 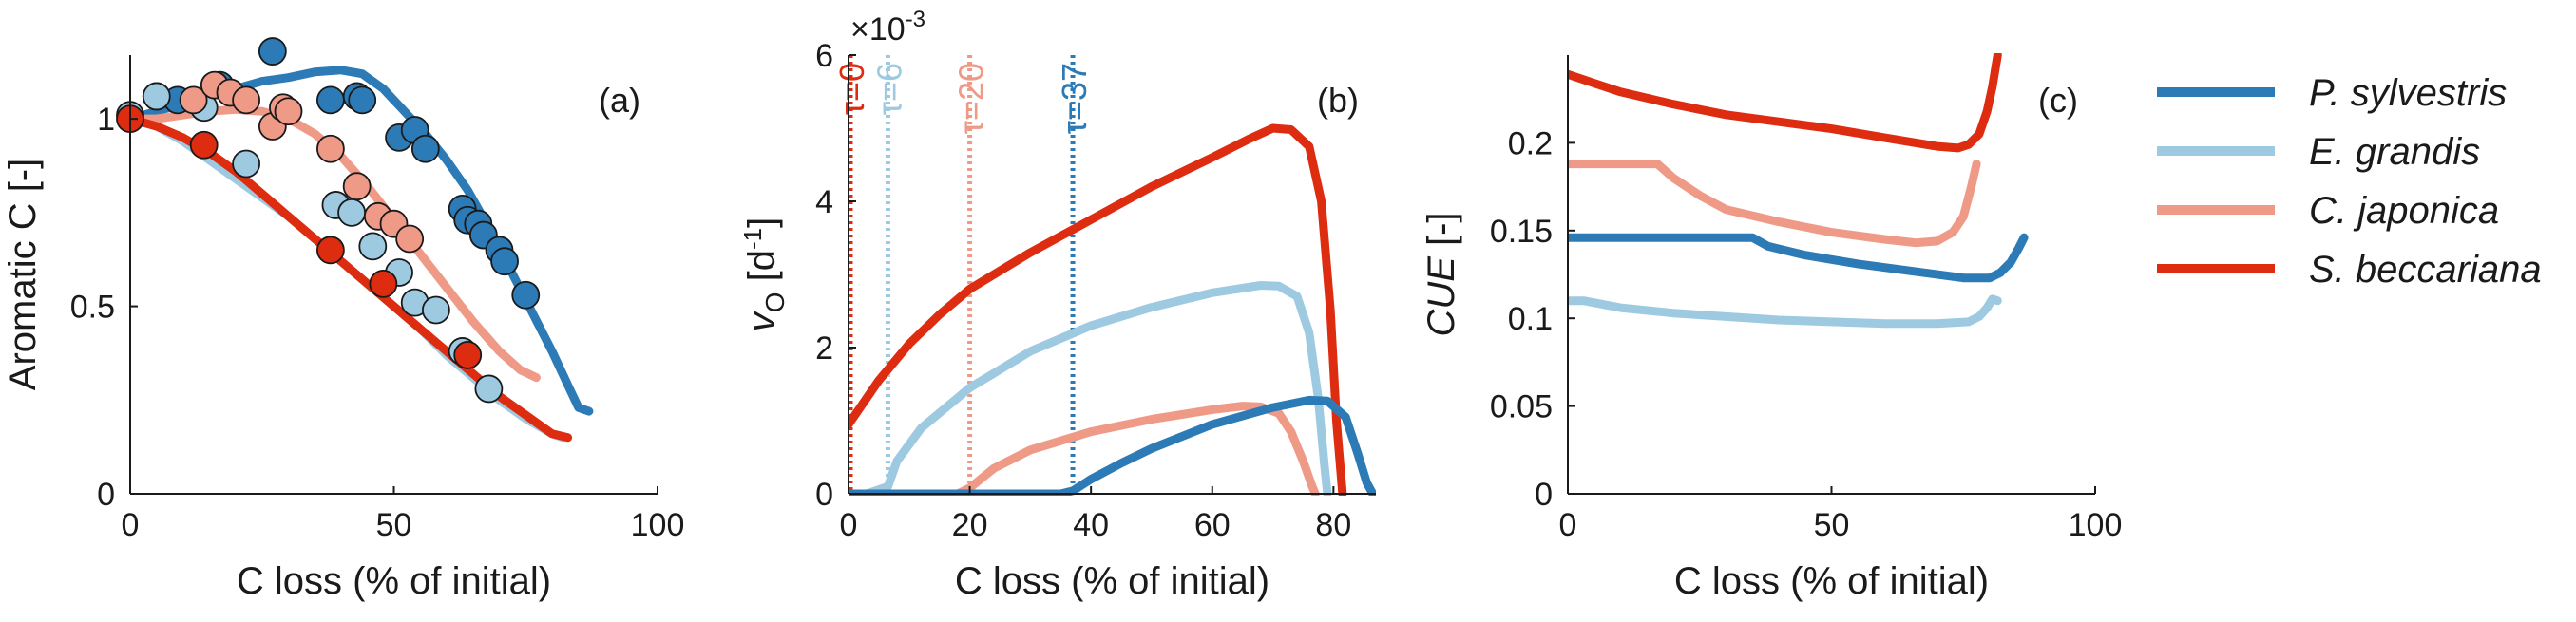 I want to click on y-scale-base: ×10, so click(x=878, y=29).